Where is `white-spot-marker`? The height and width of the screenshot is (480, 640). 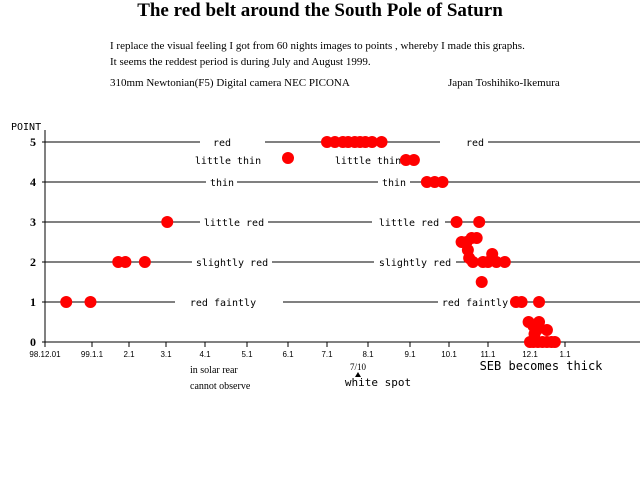 white-spot-marker is located at coordinates (358, 374).